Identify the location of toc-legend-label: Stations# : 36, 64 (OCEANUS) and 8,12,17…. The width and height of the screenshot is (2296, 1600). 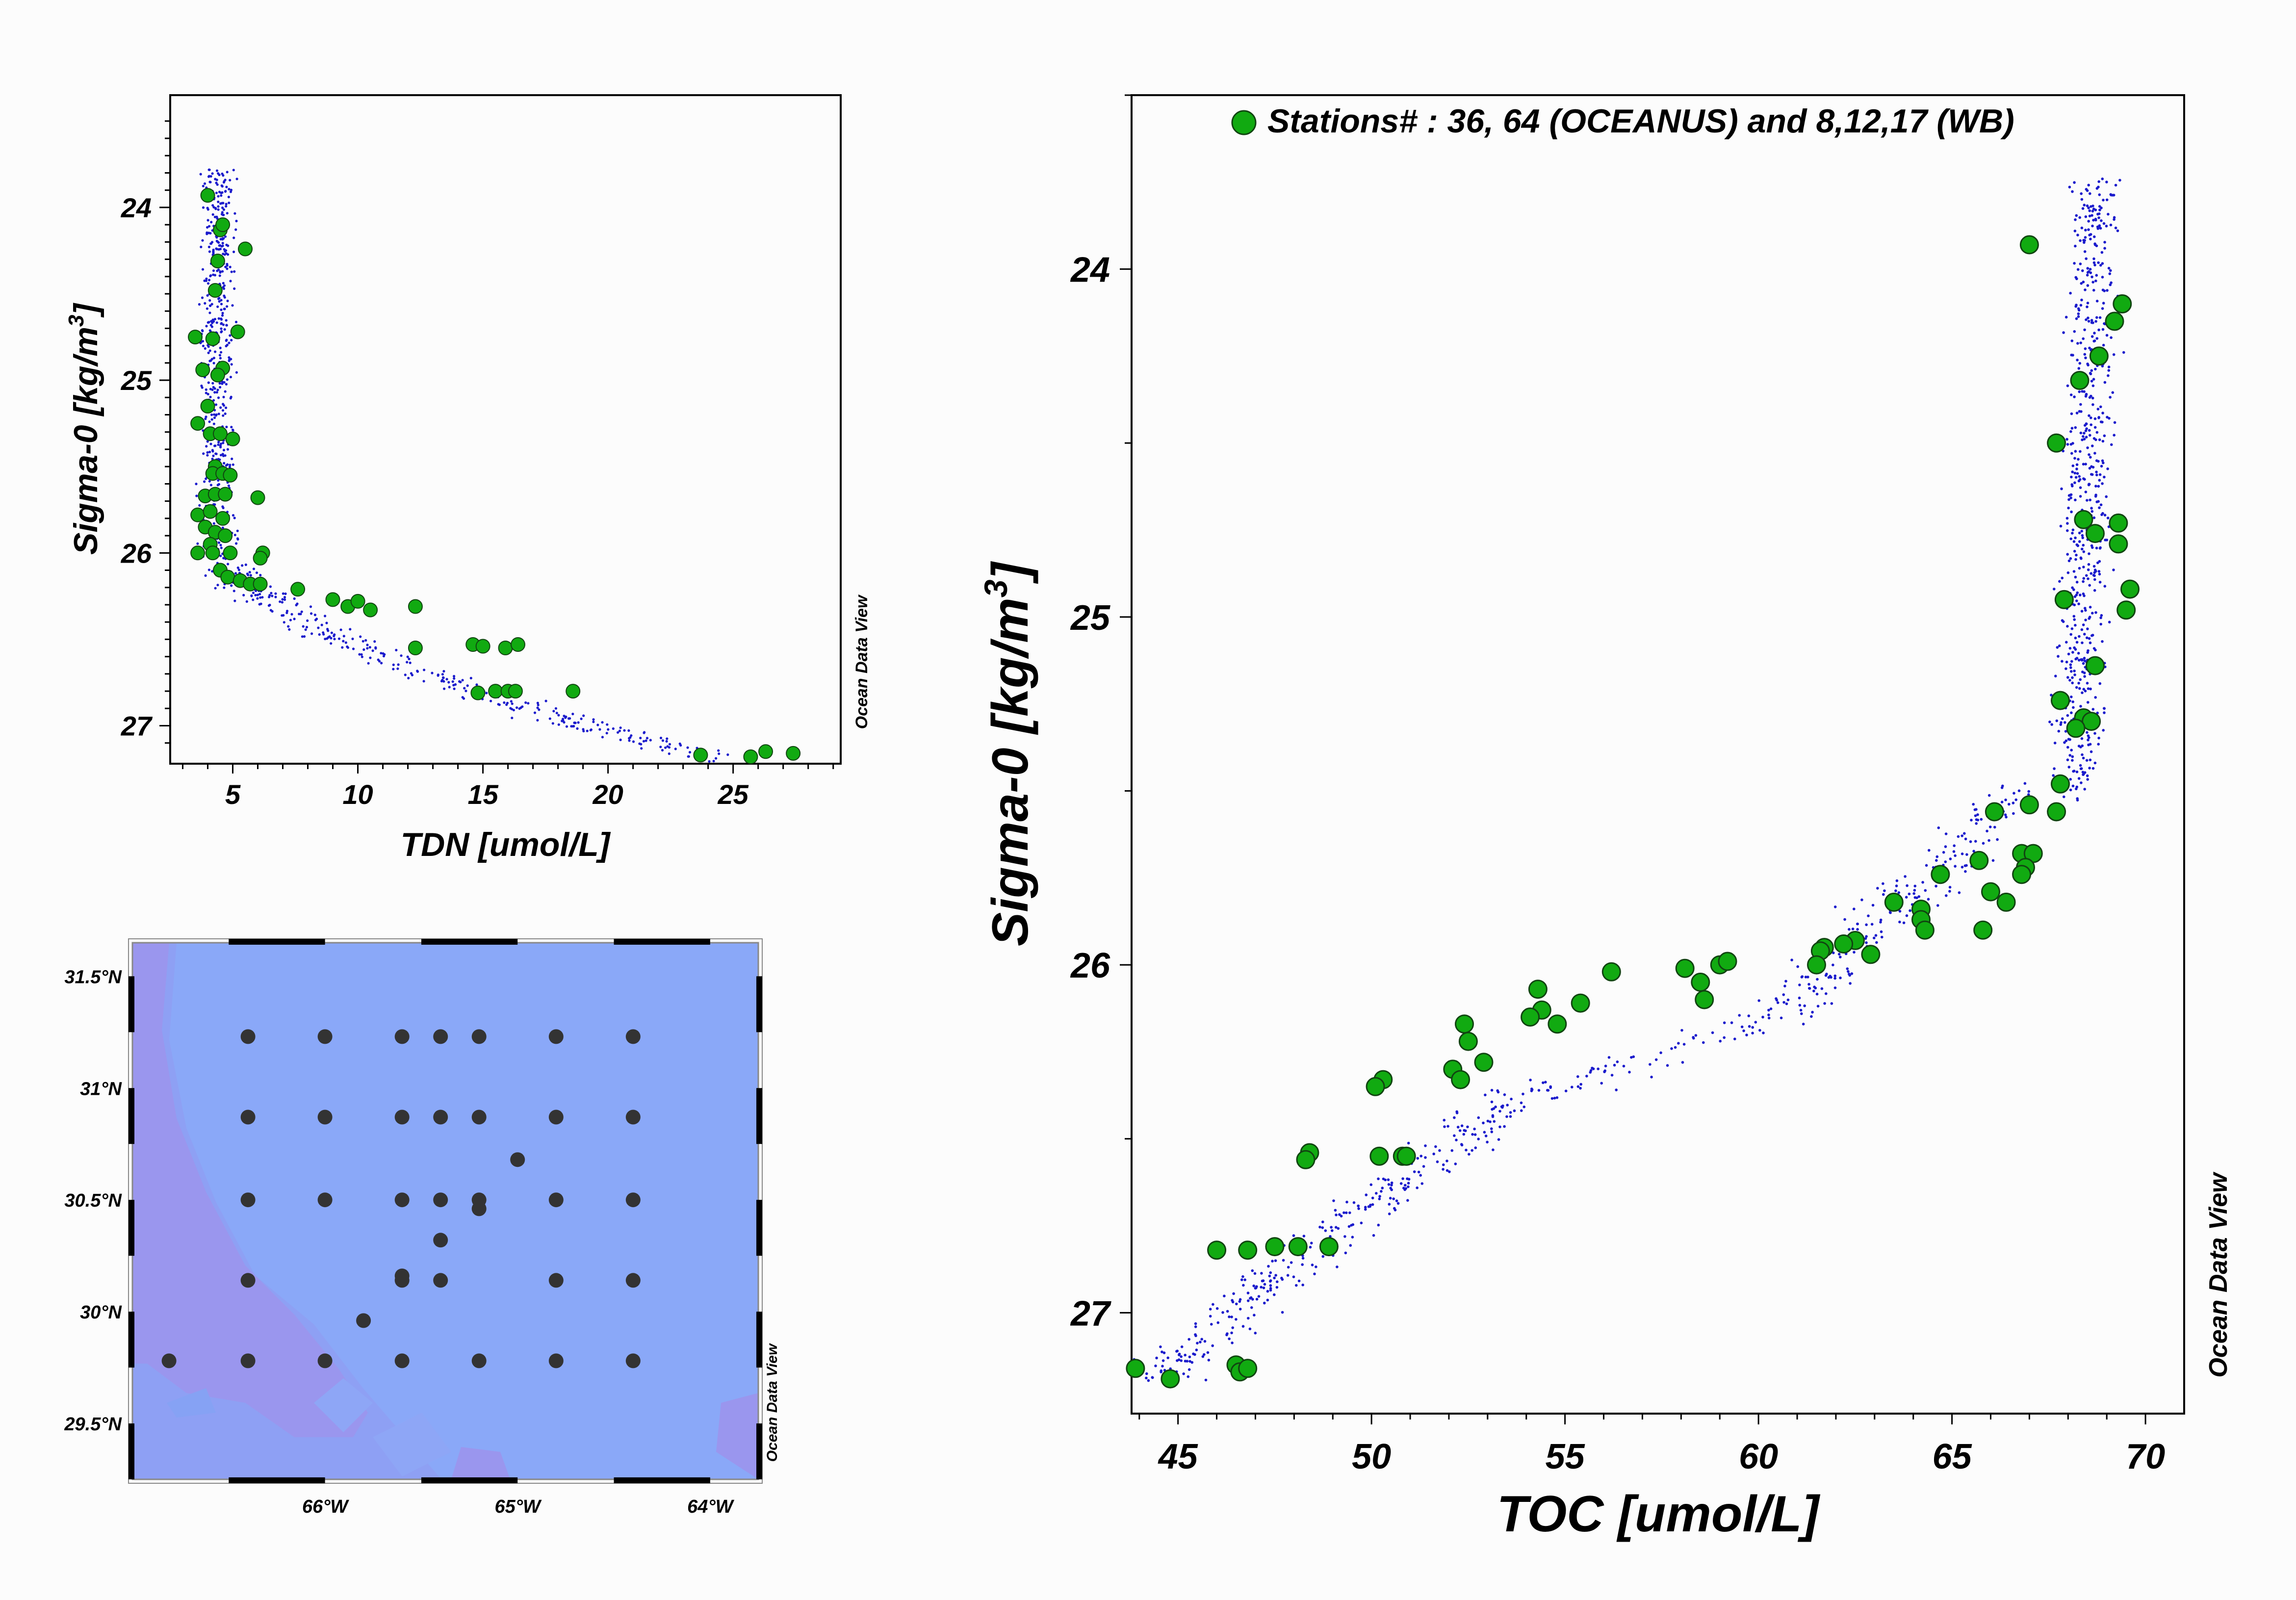
(1640, 121).